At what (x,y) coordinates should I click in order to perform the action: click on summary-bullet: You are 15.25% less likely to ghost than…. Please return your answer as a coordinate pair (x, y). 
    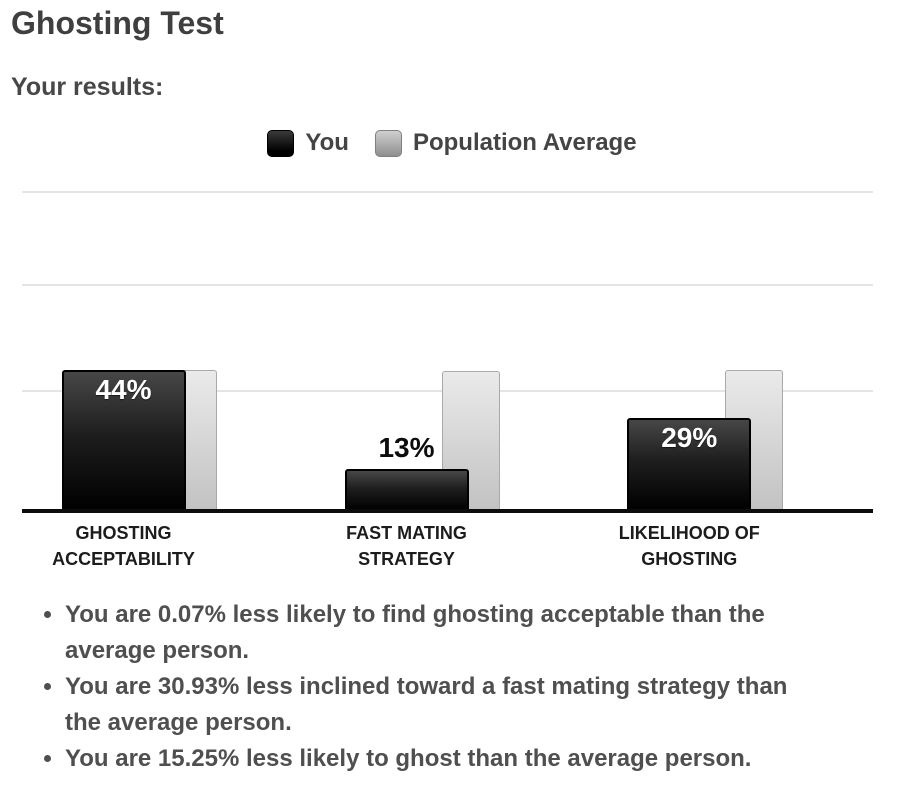
    Looking at the image, I should click on (442, 759).